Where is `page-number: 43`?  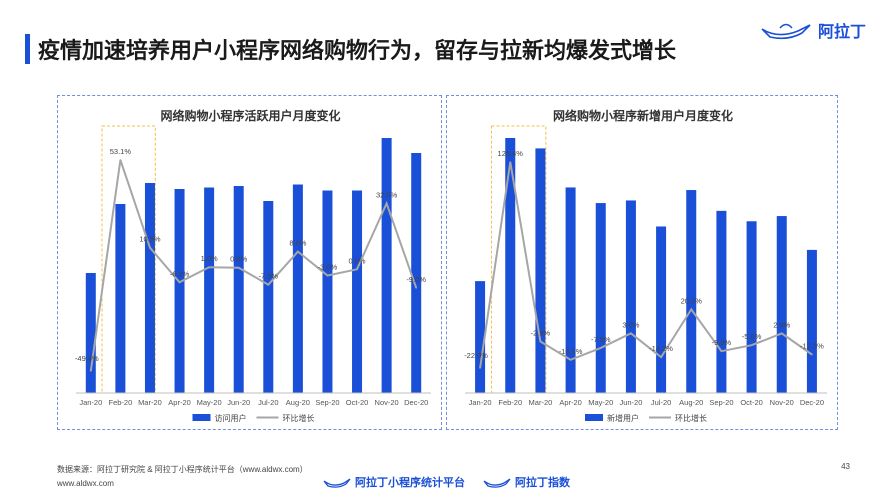 page-number: 43 is located at coordinates (845, 466).